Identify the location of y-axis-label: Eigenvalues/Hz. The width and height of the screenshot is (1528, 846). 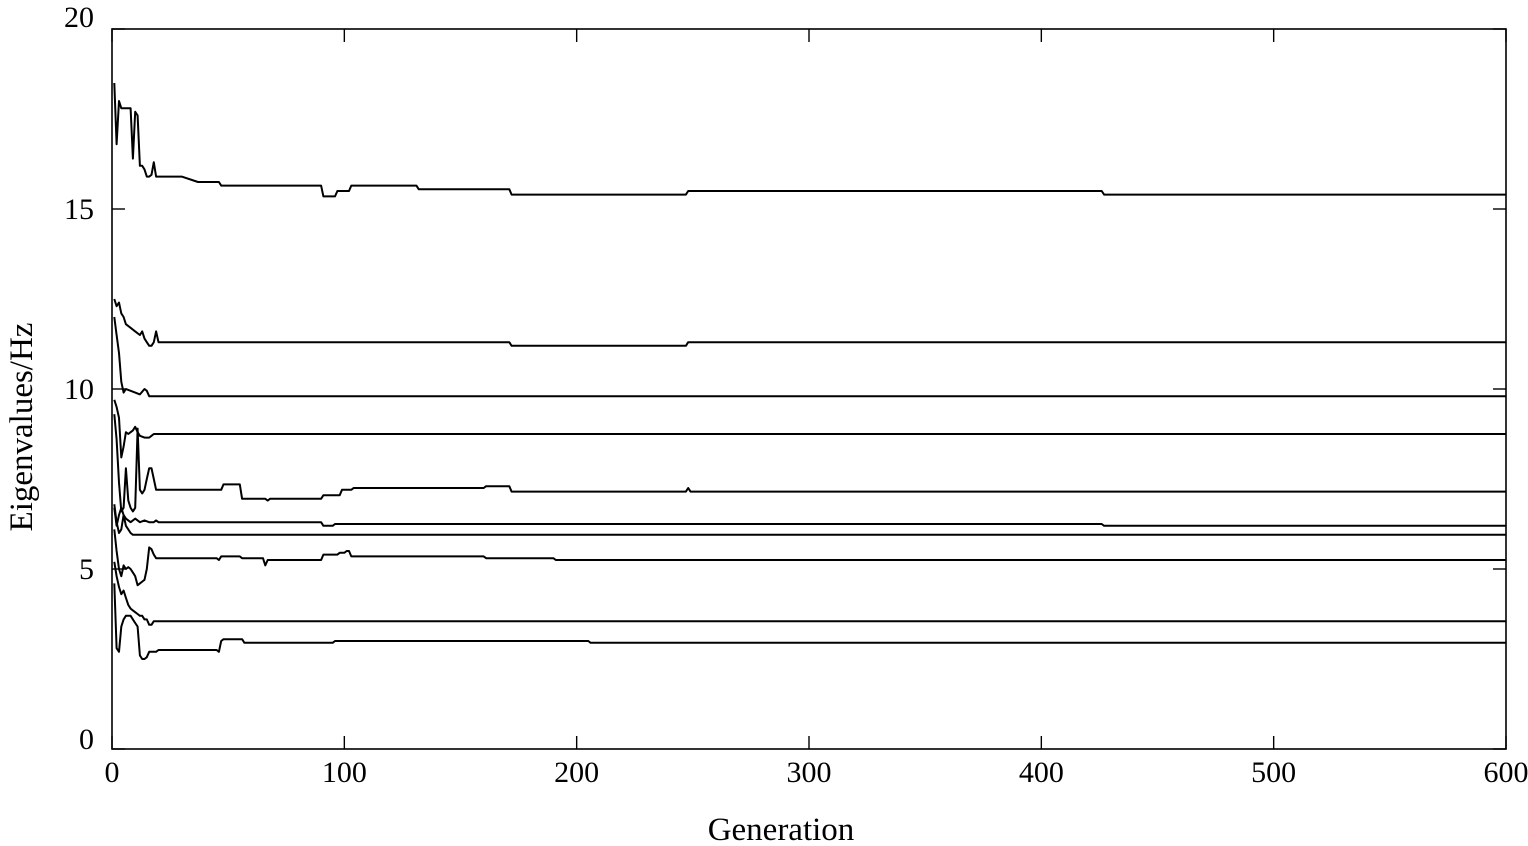
(22, 427).